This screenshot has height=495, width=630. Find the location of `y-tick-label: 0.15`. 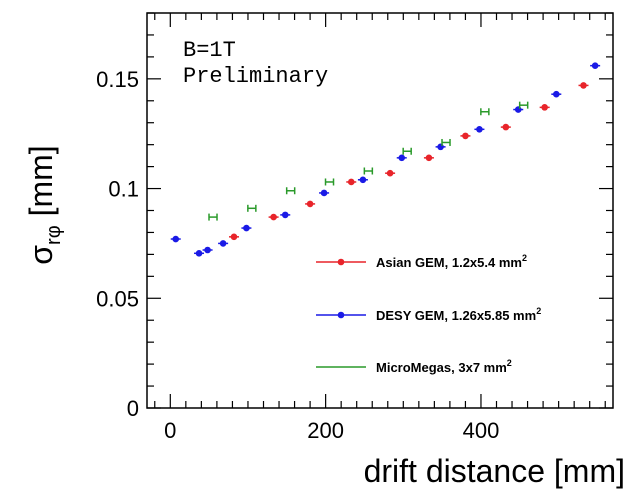

y-tick-label: 0.15 is located at coordinates (117, 79).